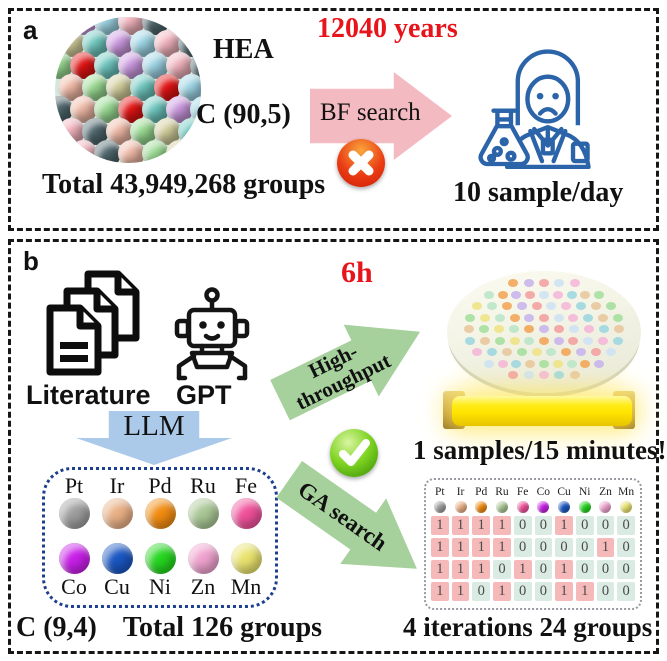 The width and height of the screenshot is (667, 661). Describe the element at coordinates (212, 334) in the screenshot. I see `gpt-robot-icon` at that location.